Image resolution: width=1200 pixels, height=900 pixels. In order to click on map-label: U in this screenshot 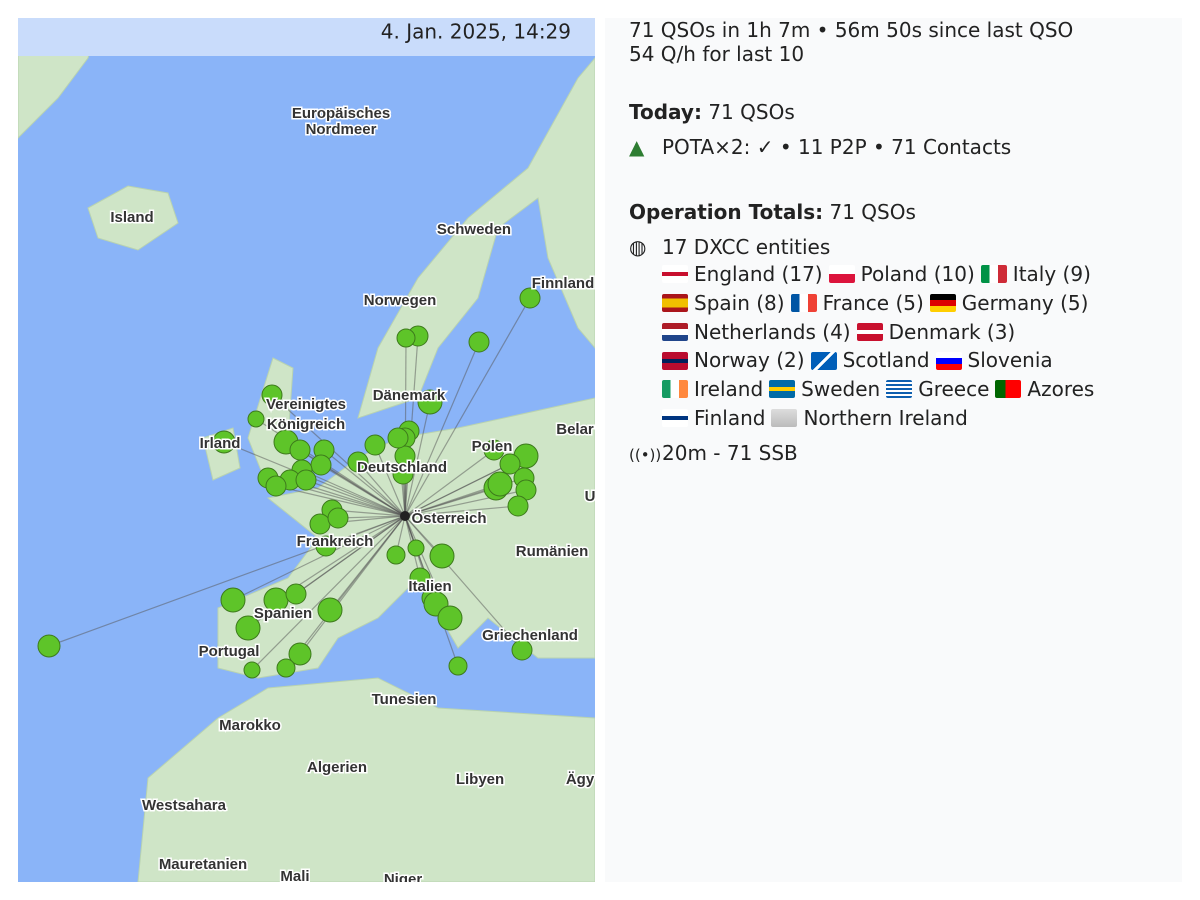, I will do `click(590, 496)`.